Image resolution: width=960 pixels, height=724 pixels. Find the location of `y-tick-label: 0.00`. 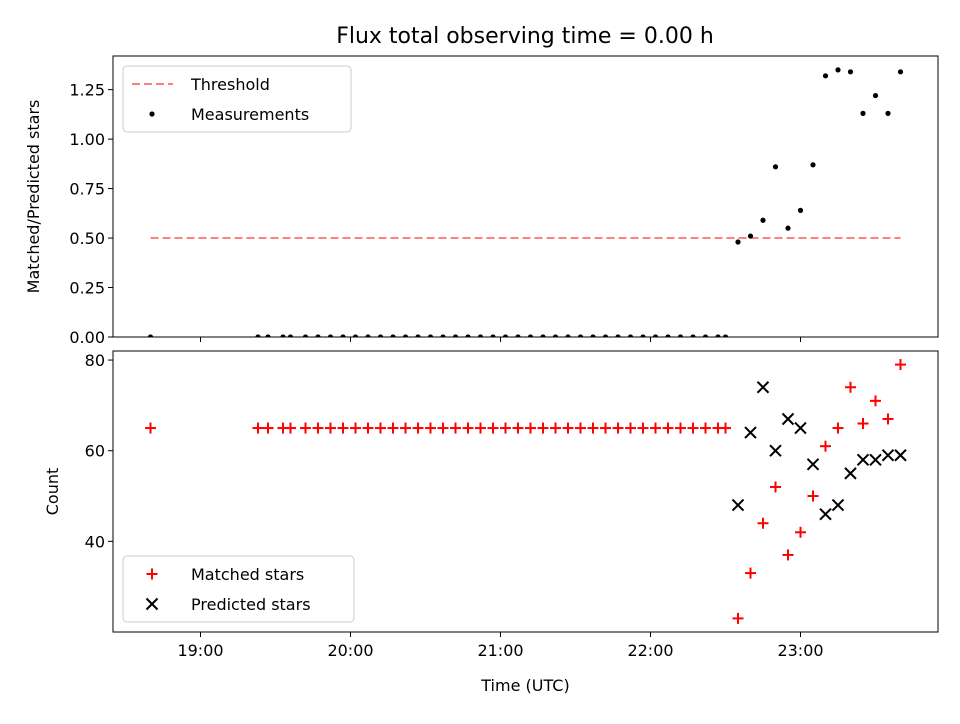

y-tick-label: 0.00 is located at coordinates (87, 337).